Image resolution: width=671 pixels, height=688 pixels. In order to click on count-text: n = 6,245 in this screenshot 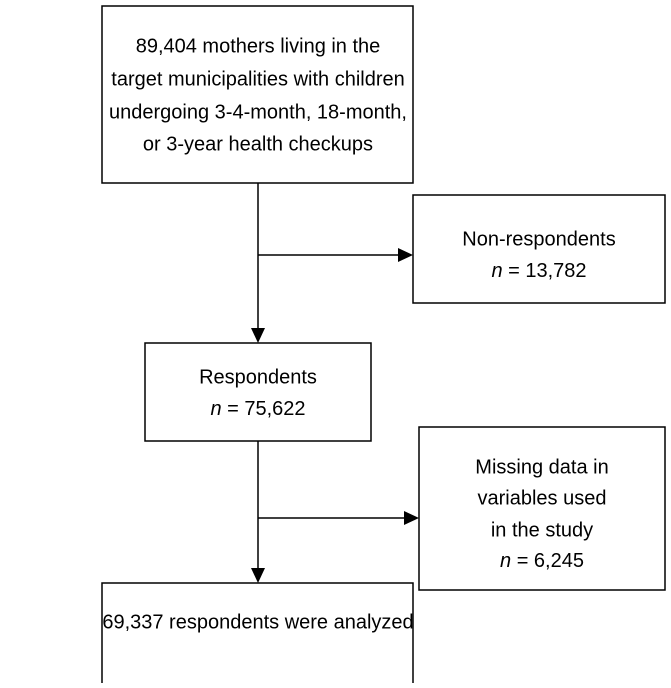, I will do `click(542, 561)`.